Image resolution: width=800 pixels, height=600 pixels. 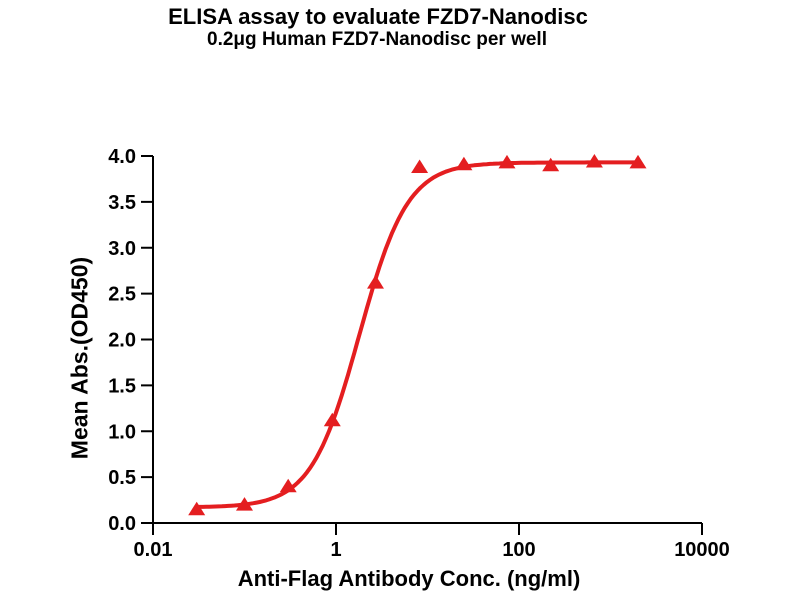 What do you see at coordinates (122, 295) in the screenshot?
I see `y-tick-label: 2.5` at bounding box center [122, 295].